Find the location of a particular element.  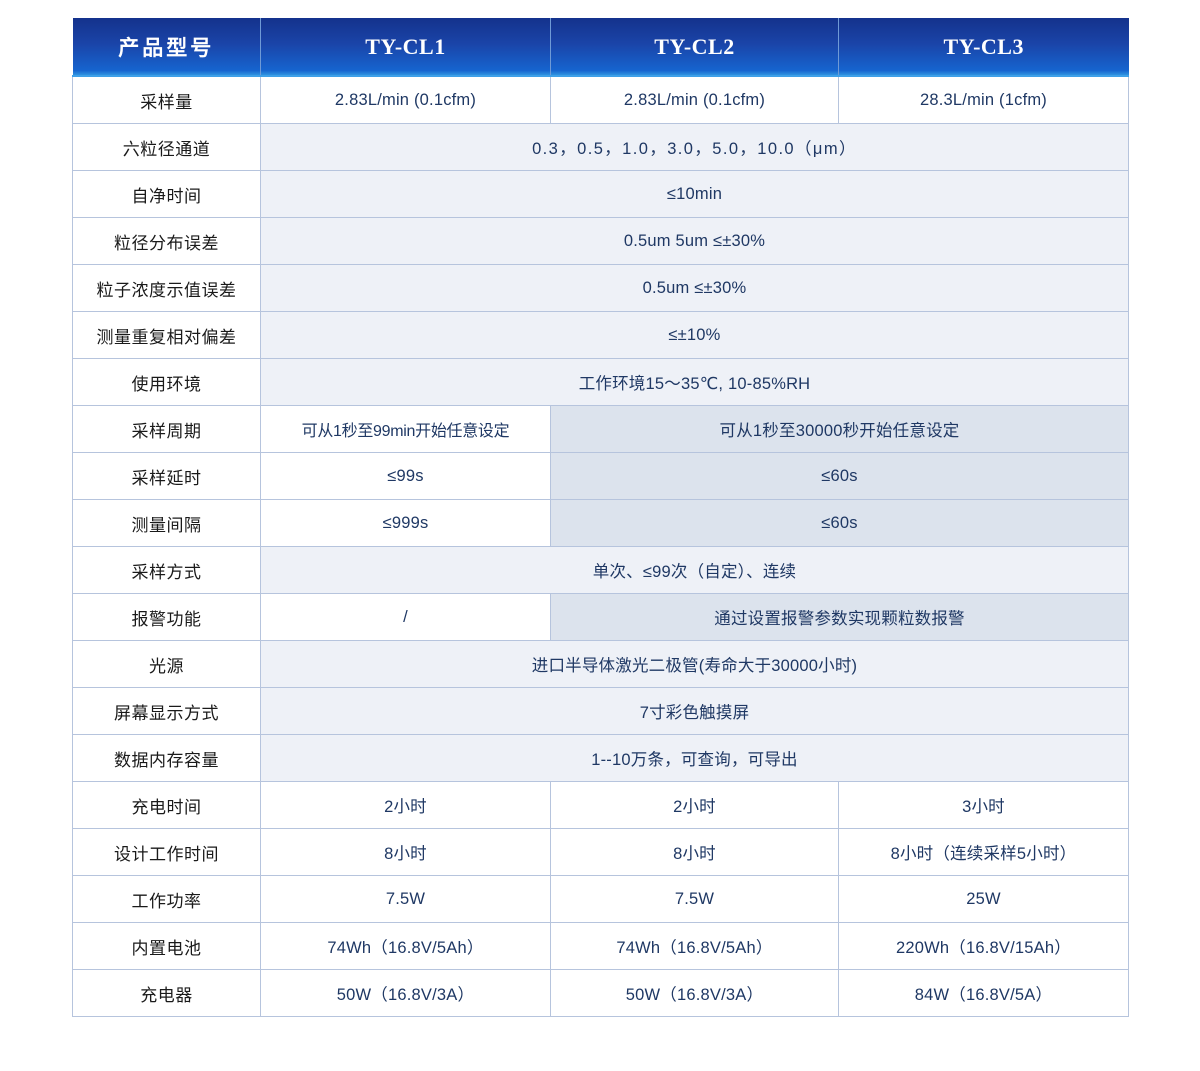

row-value-all-models: 0.5um 5um ≤±30% is located at coordinates (694, 241).